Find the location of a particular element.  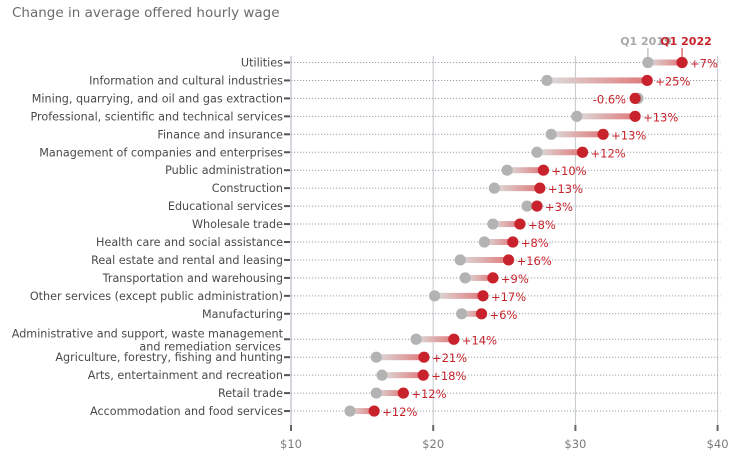

legend-label-q1-2019: Q1 2019 is located at coordinates (645, 41).